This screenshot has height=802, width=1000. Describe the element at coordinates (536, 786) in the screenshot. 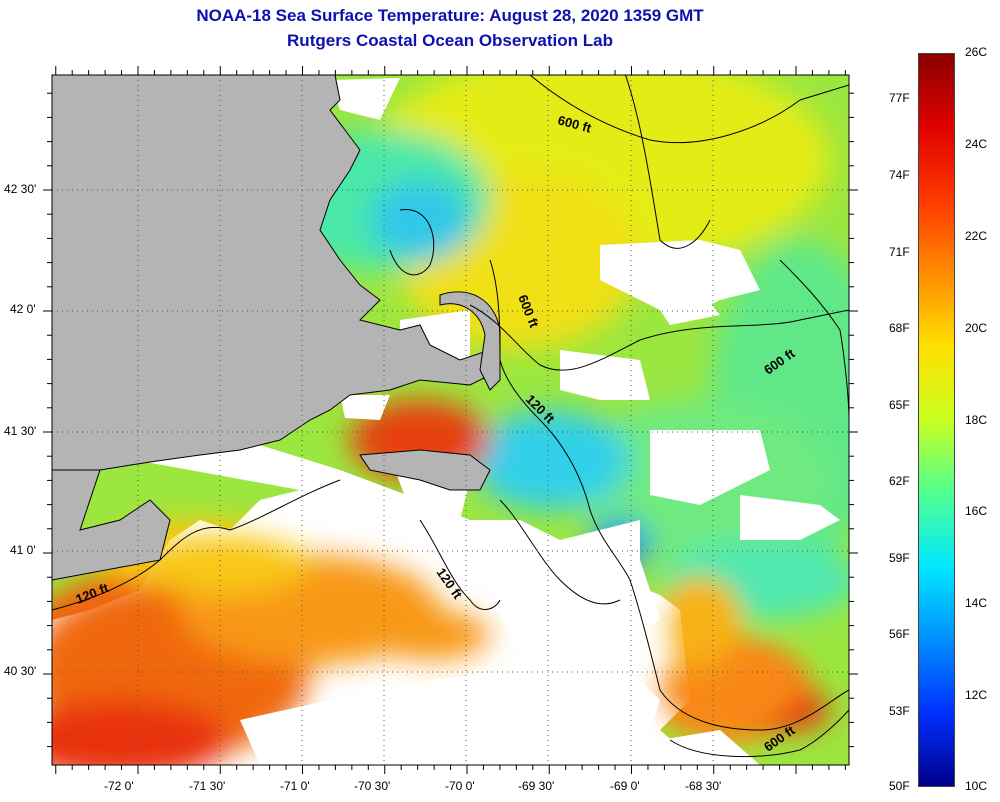

I see `lon-label: -69 30'` at that location.